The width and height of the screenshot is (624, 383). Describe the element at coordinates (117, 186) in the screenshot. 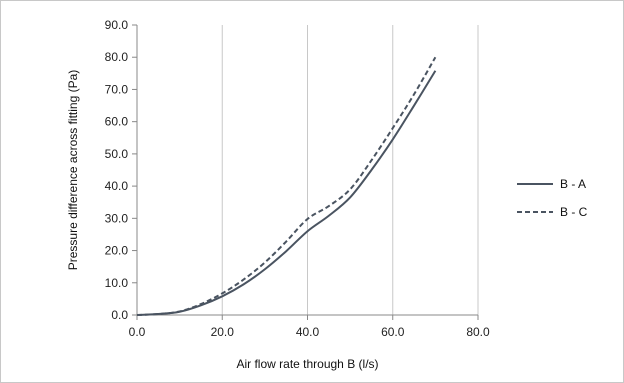

I see `y-tick-label: 40.0` at that location.